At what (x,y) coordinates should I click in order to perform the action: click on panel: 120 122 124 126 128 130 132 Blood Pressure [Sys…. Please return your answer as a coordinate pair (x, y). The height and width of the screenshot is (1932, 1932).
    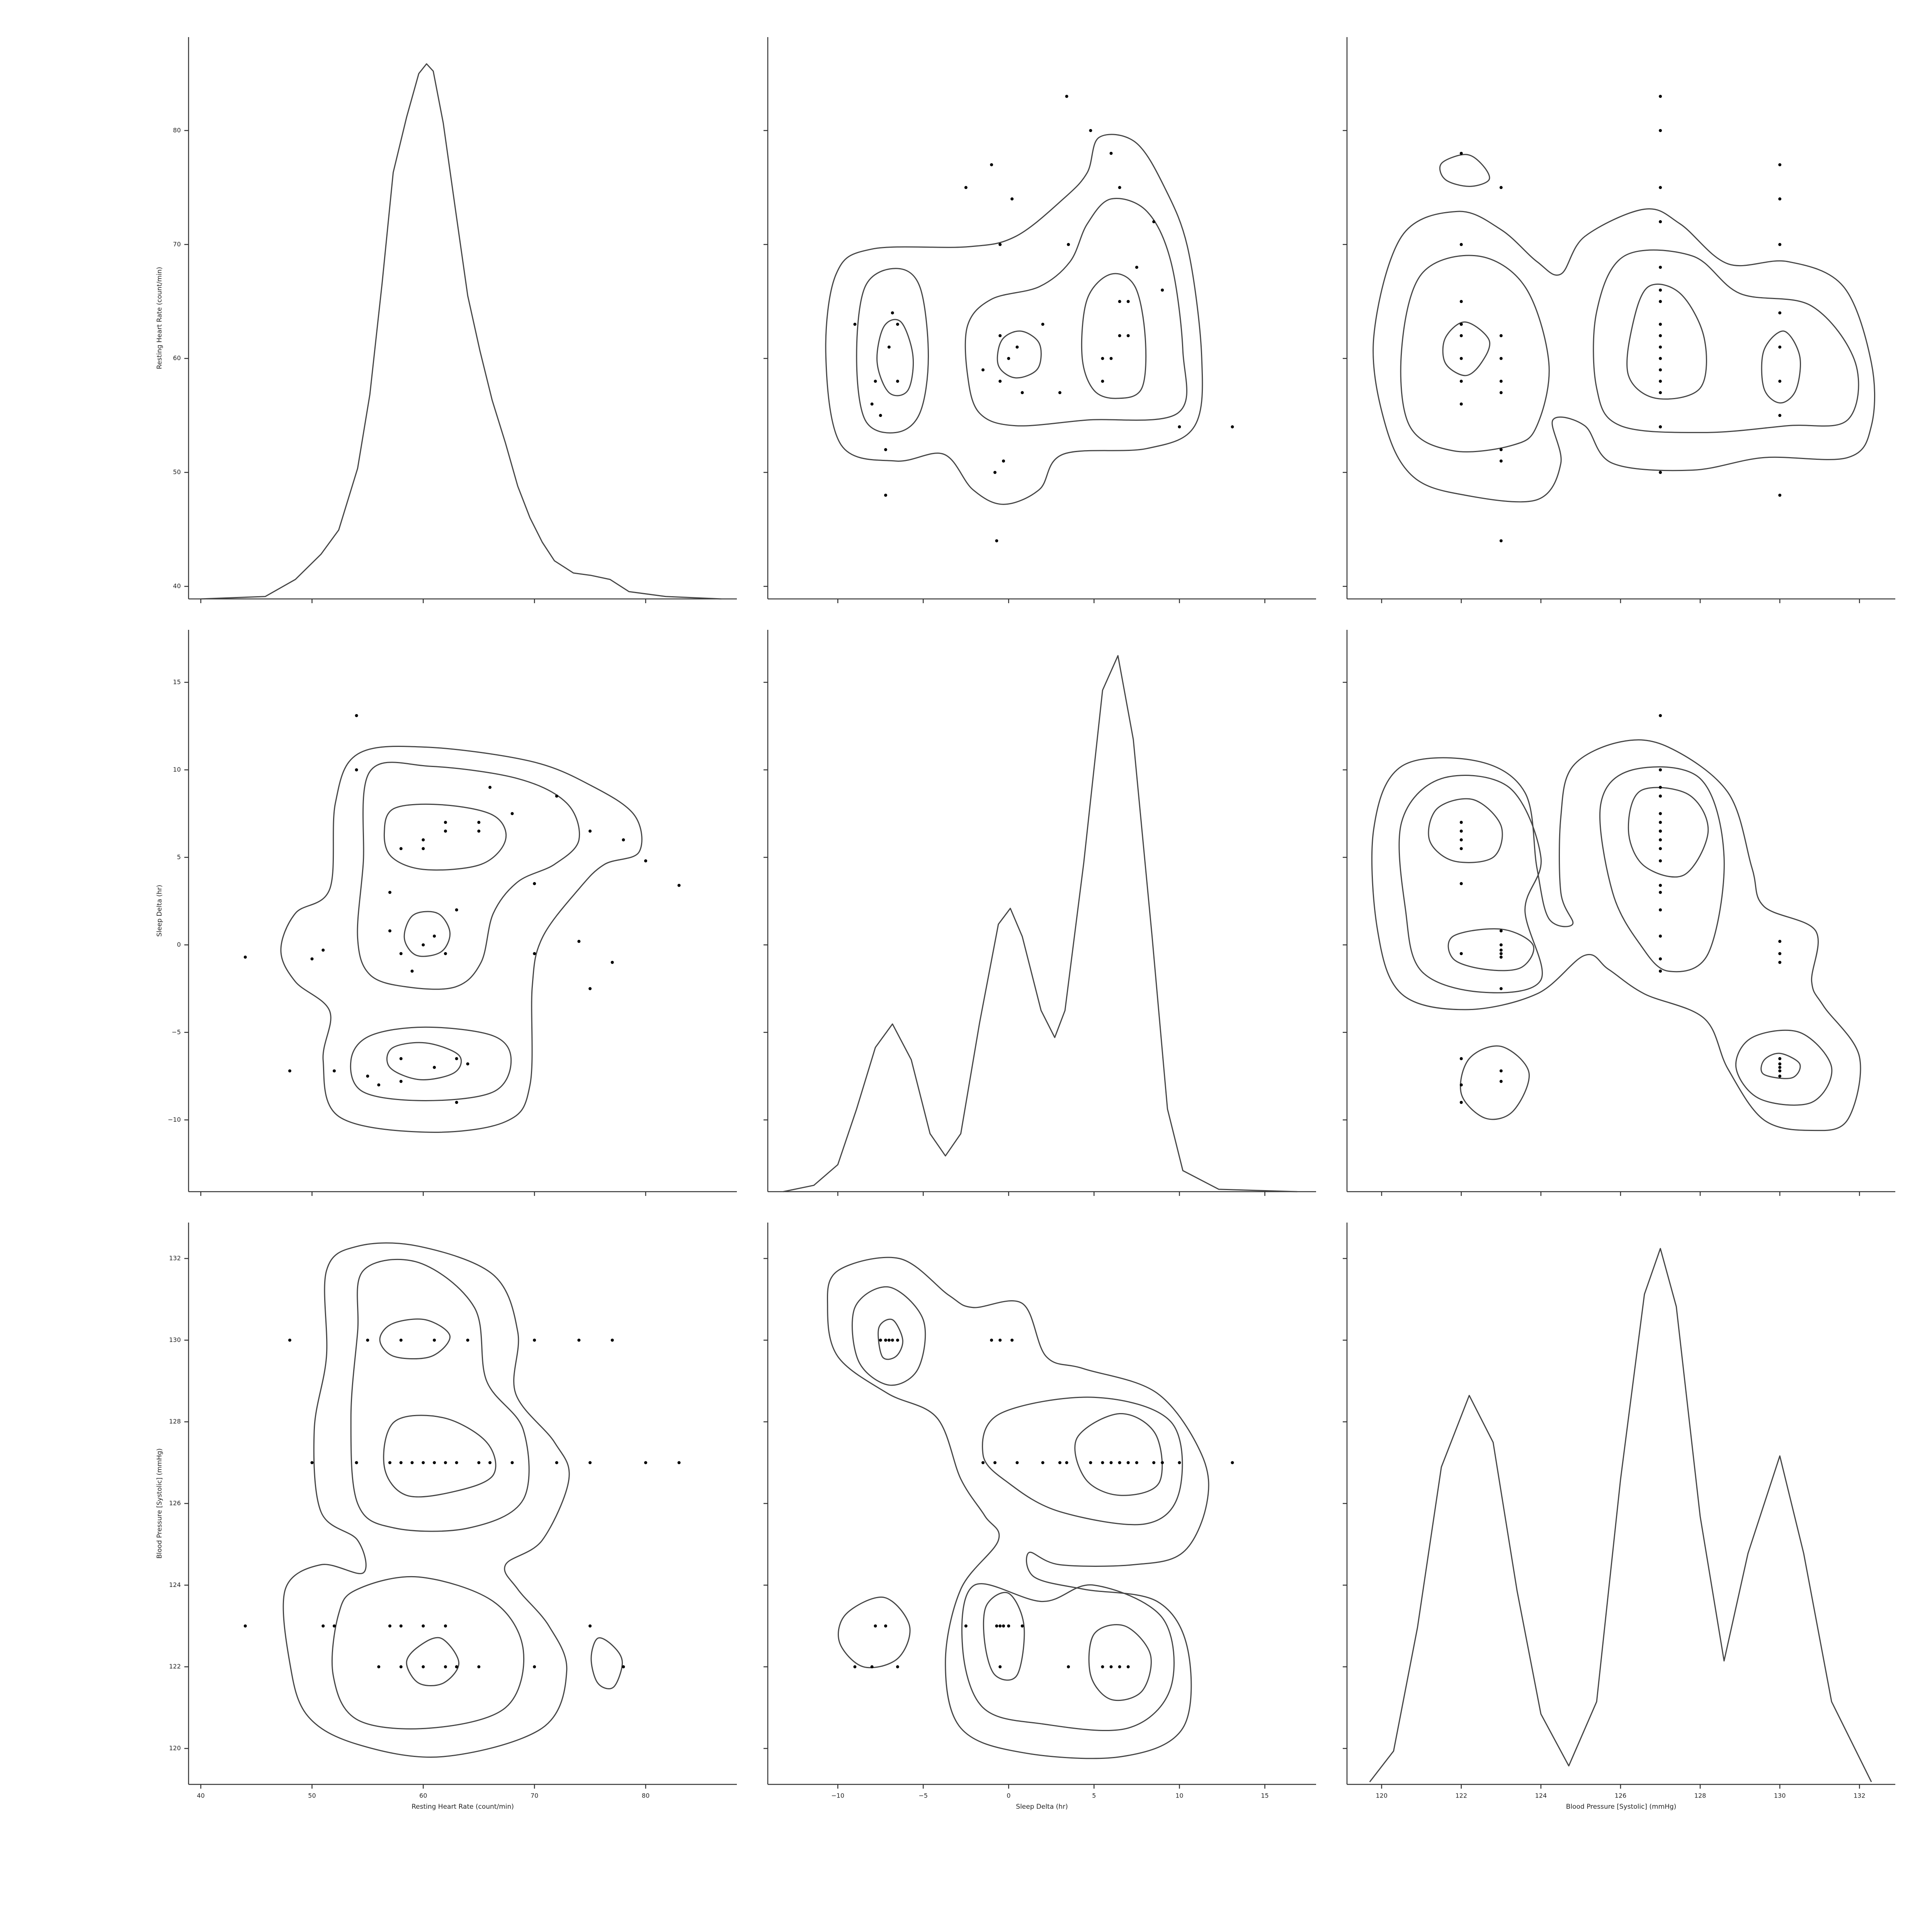
    Looking at the image, I should click on (1619, 1517).